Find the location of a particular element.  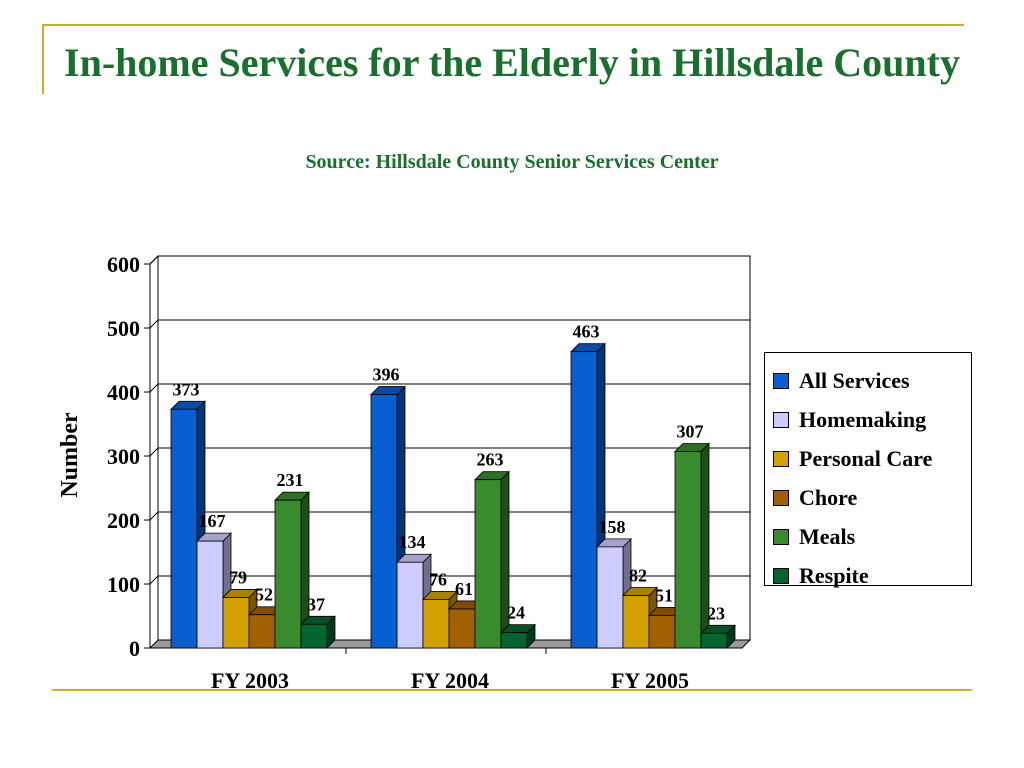

legend-item: Homemaking is located at coordinates (872, 419).